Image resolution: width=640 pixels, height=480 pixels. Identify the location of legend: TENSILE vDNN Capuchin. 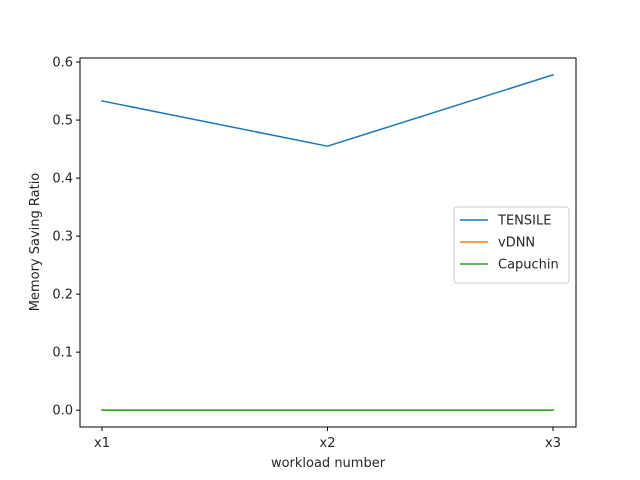
(511, 245).